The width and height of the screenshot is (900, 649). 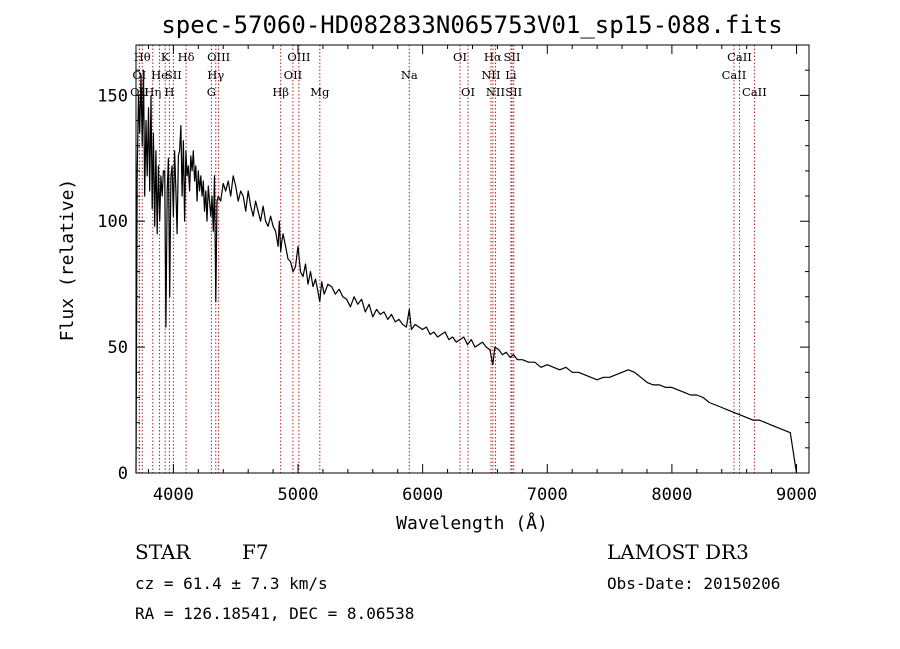 I want to click on marker-label: Hα, so click(x=493, y=57).